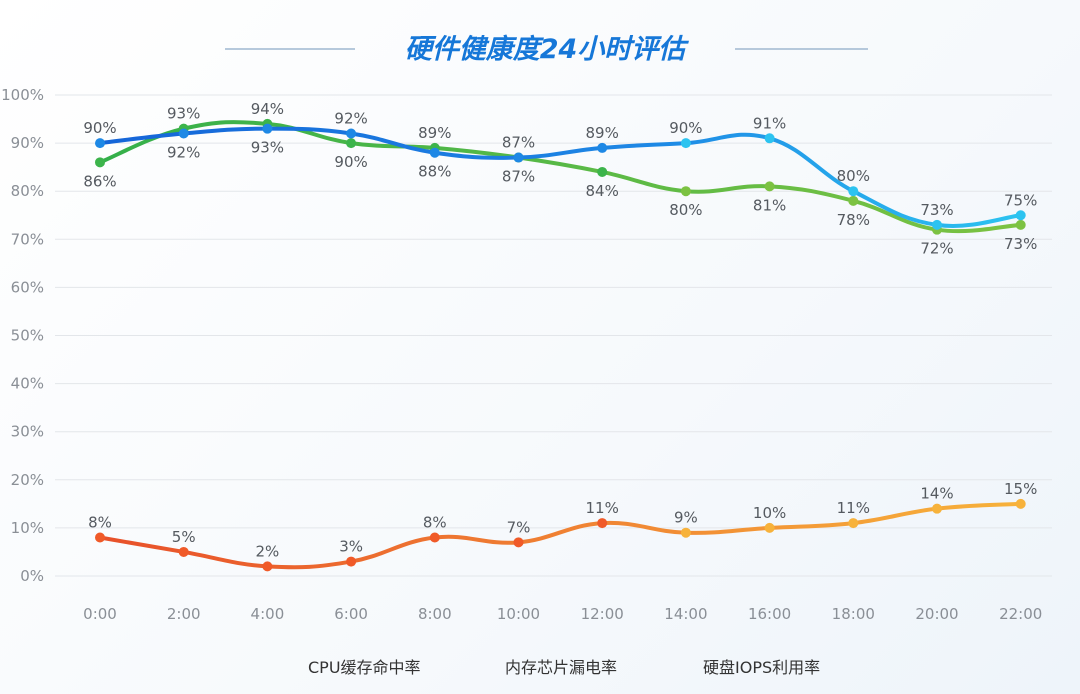  Describe the element at coordinates (561, 667) in the screenshot. I see `legend-label: 内存芯片漏电率` at that location.